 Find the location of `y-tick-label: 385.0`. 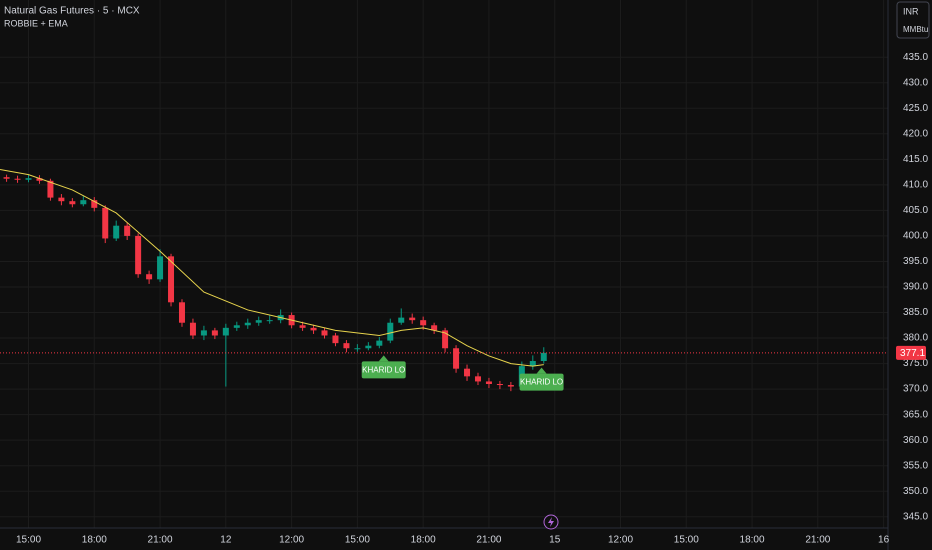

y-tick-label: 385.0 is located at coordinates (915, 312).